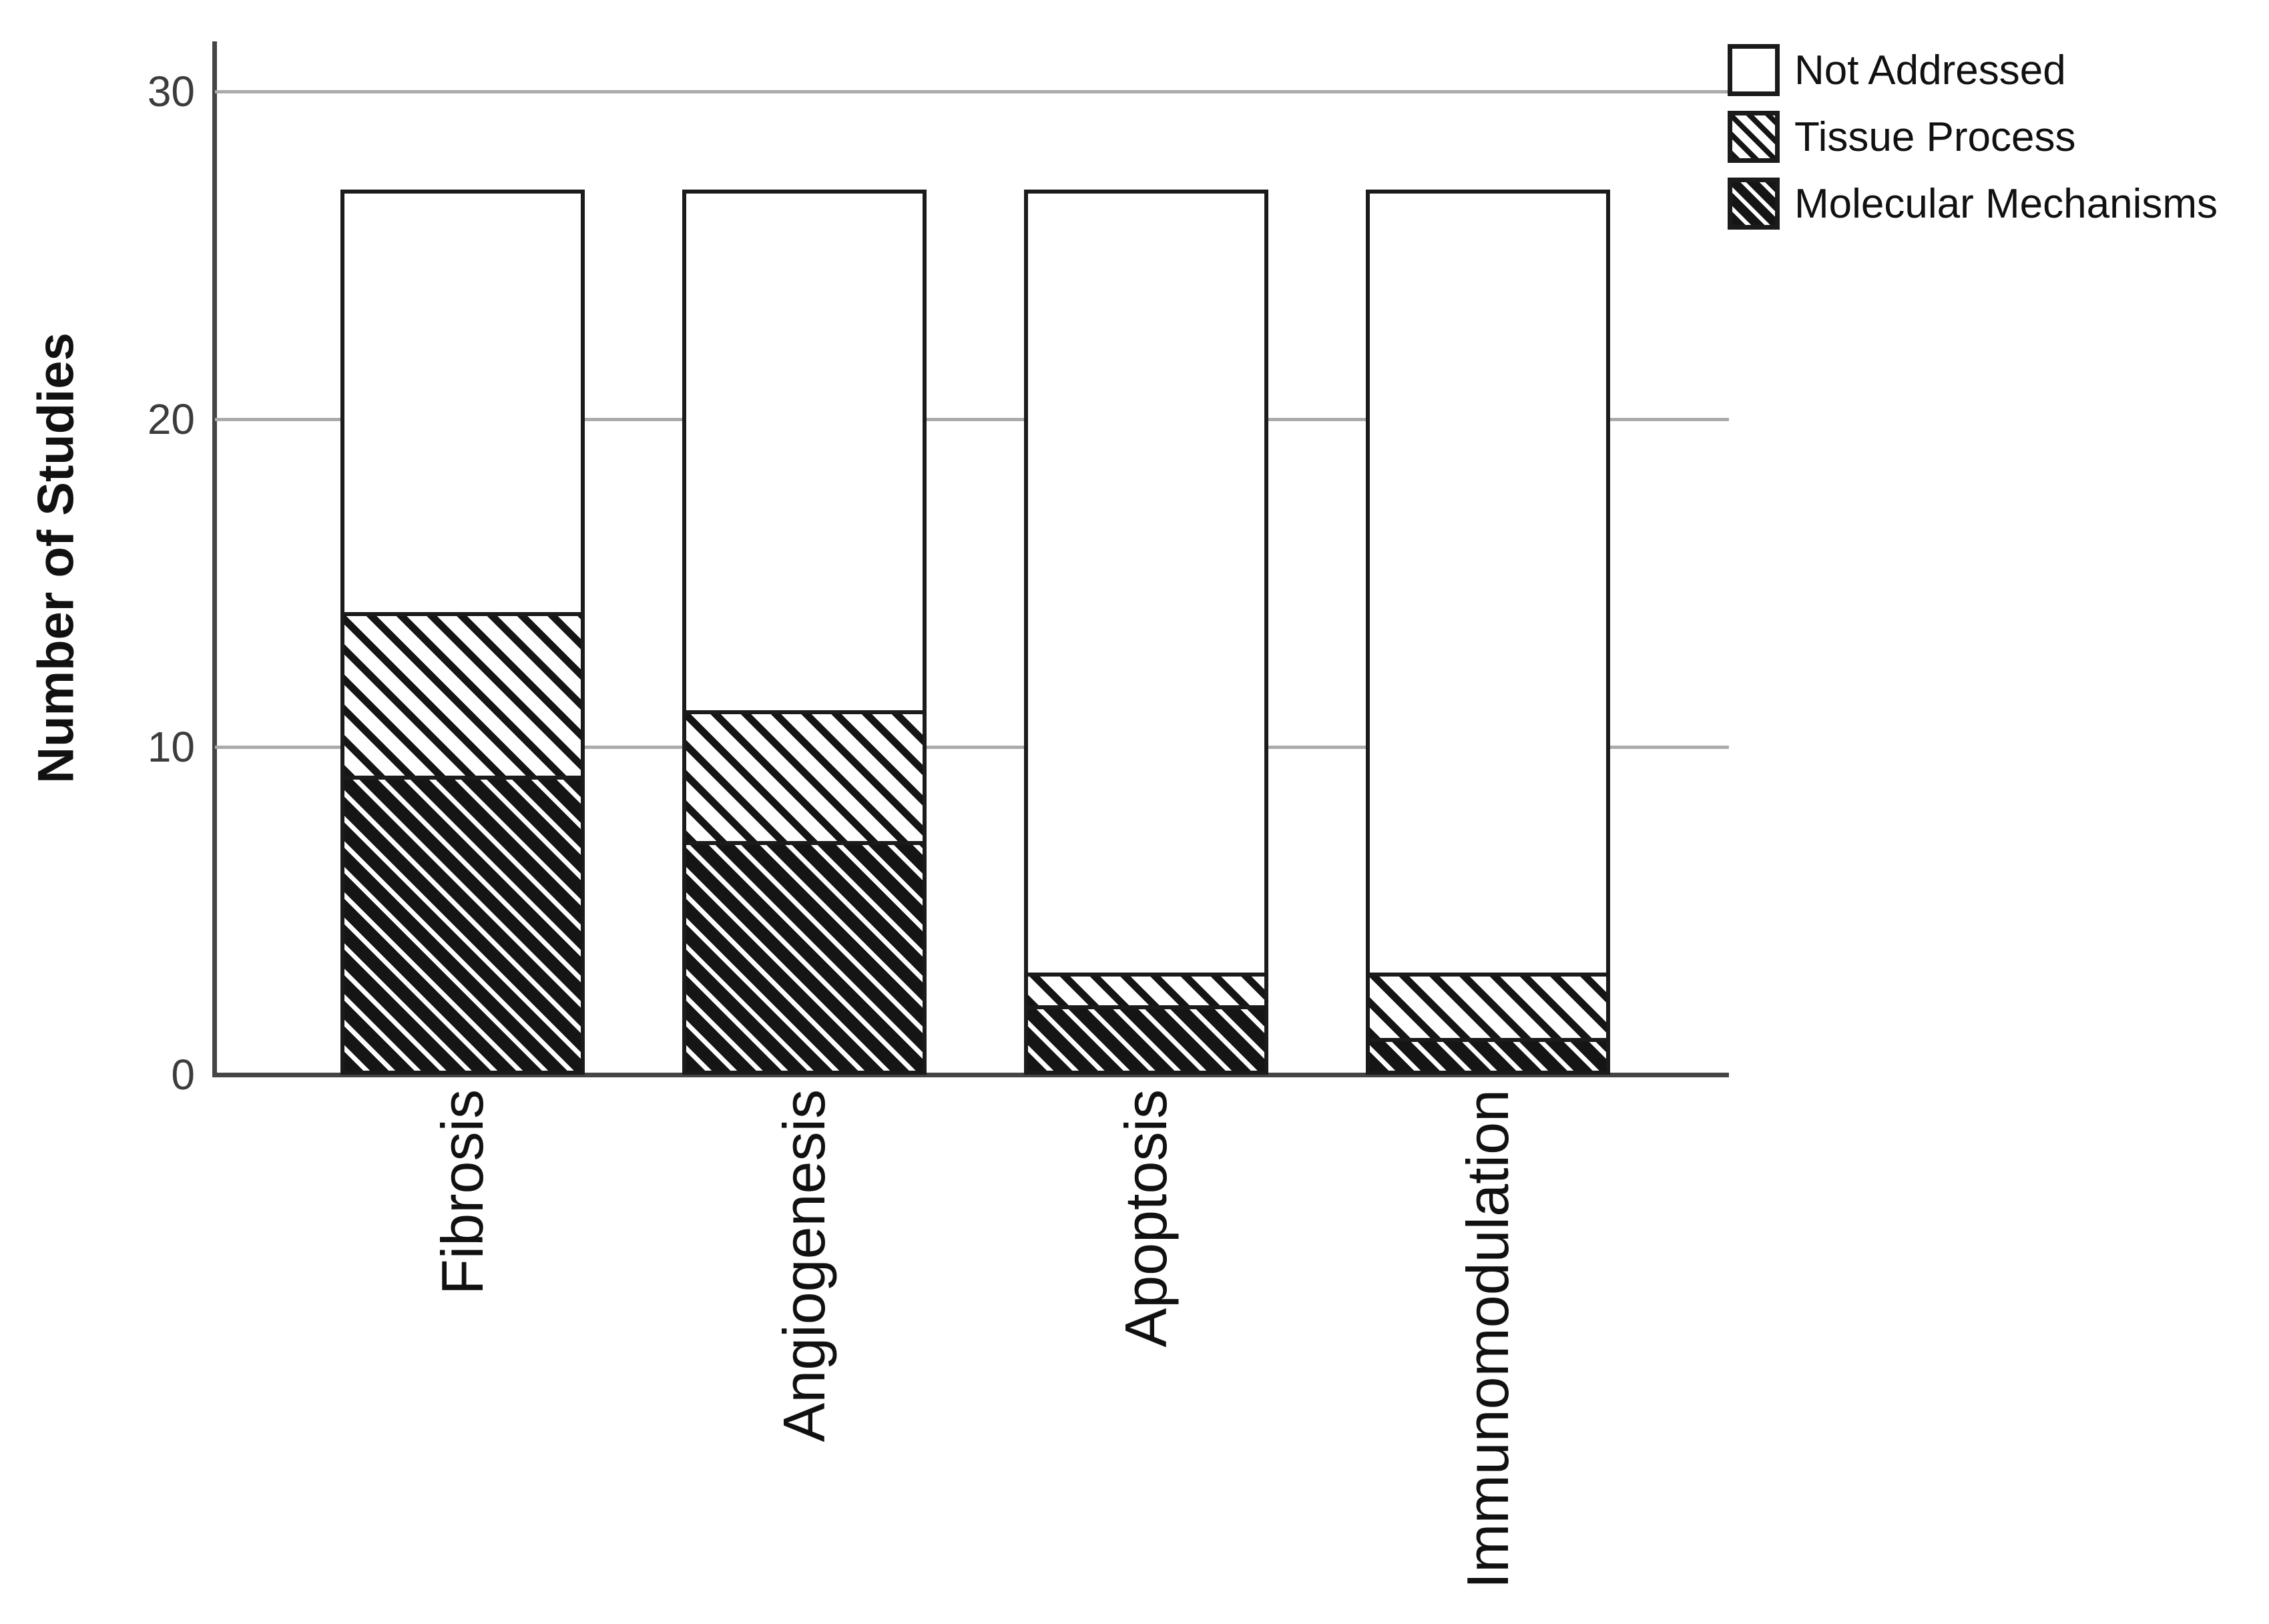  I want to click on y-axis-line, so click(214, 559).